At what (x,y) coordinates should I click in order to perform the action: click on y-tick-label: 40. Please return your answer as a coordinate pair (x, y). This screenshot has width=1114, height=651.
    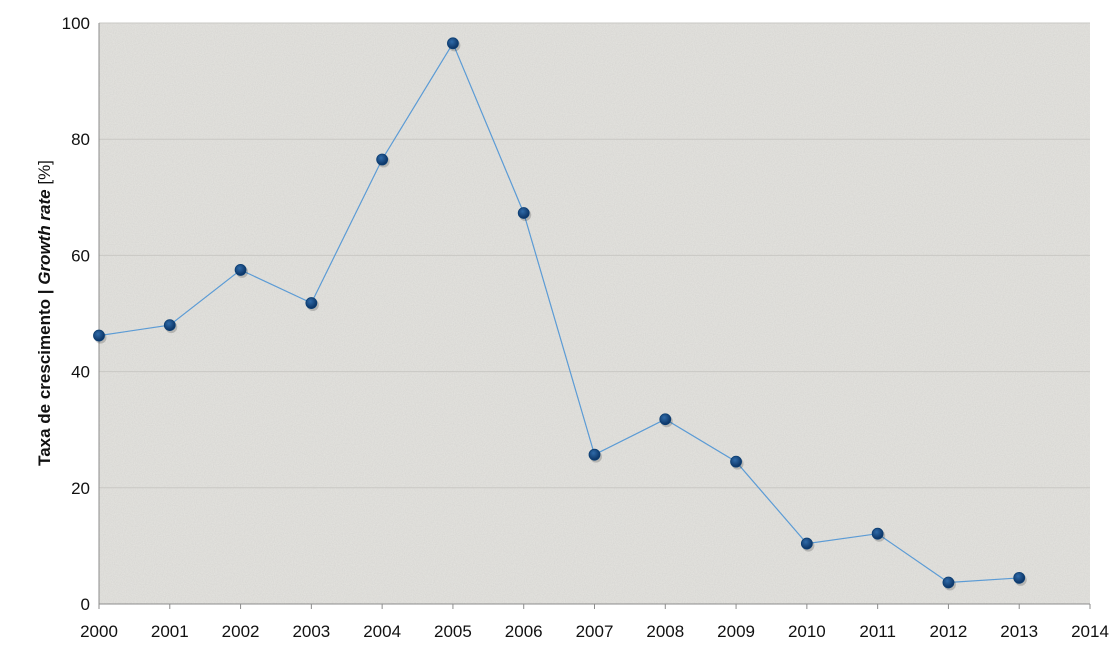
    Looking at the image, I should click on (80, 372).